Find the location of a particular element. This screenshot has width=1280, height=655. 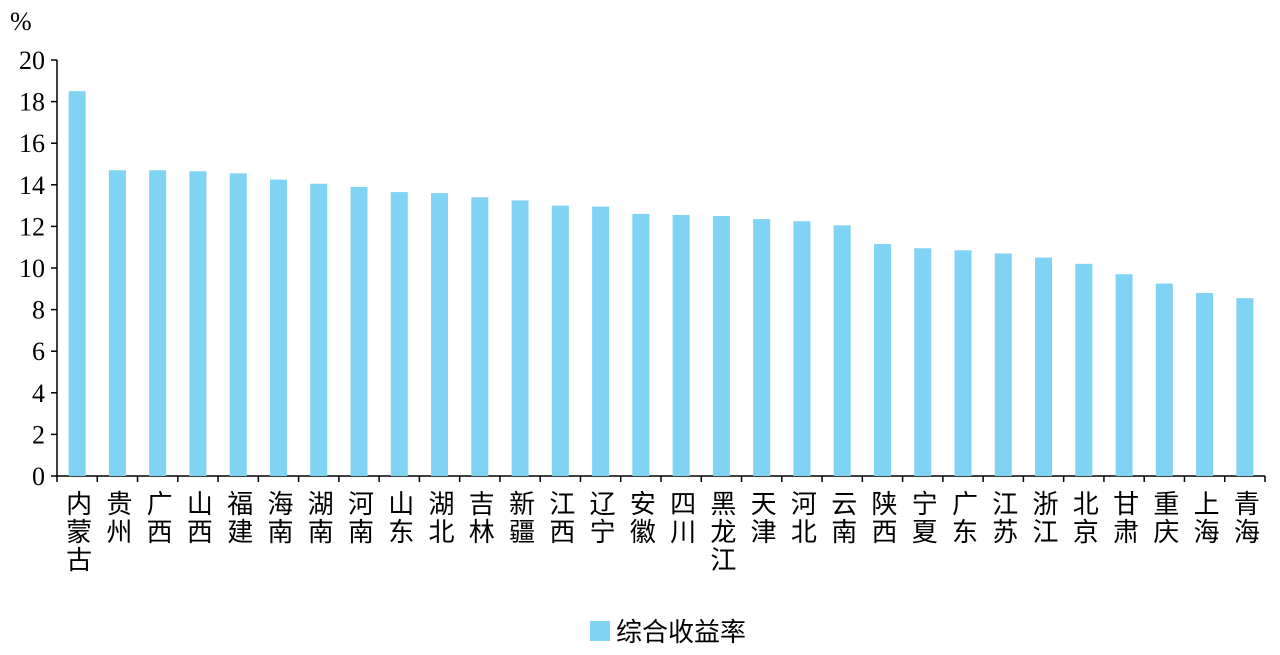

x-tick-label: 浙江 is located at coordinates (1043, 518).